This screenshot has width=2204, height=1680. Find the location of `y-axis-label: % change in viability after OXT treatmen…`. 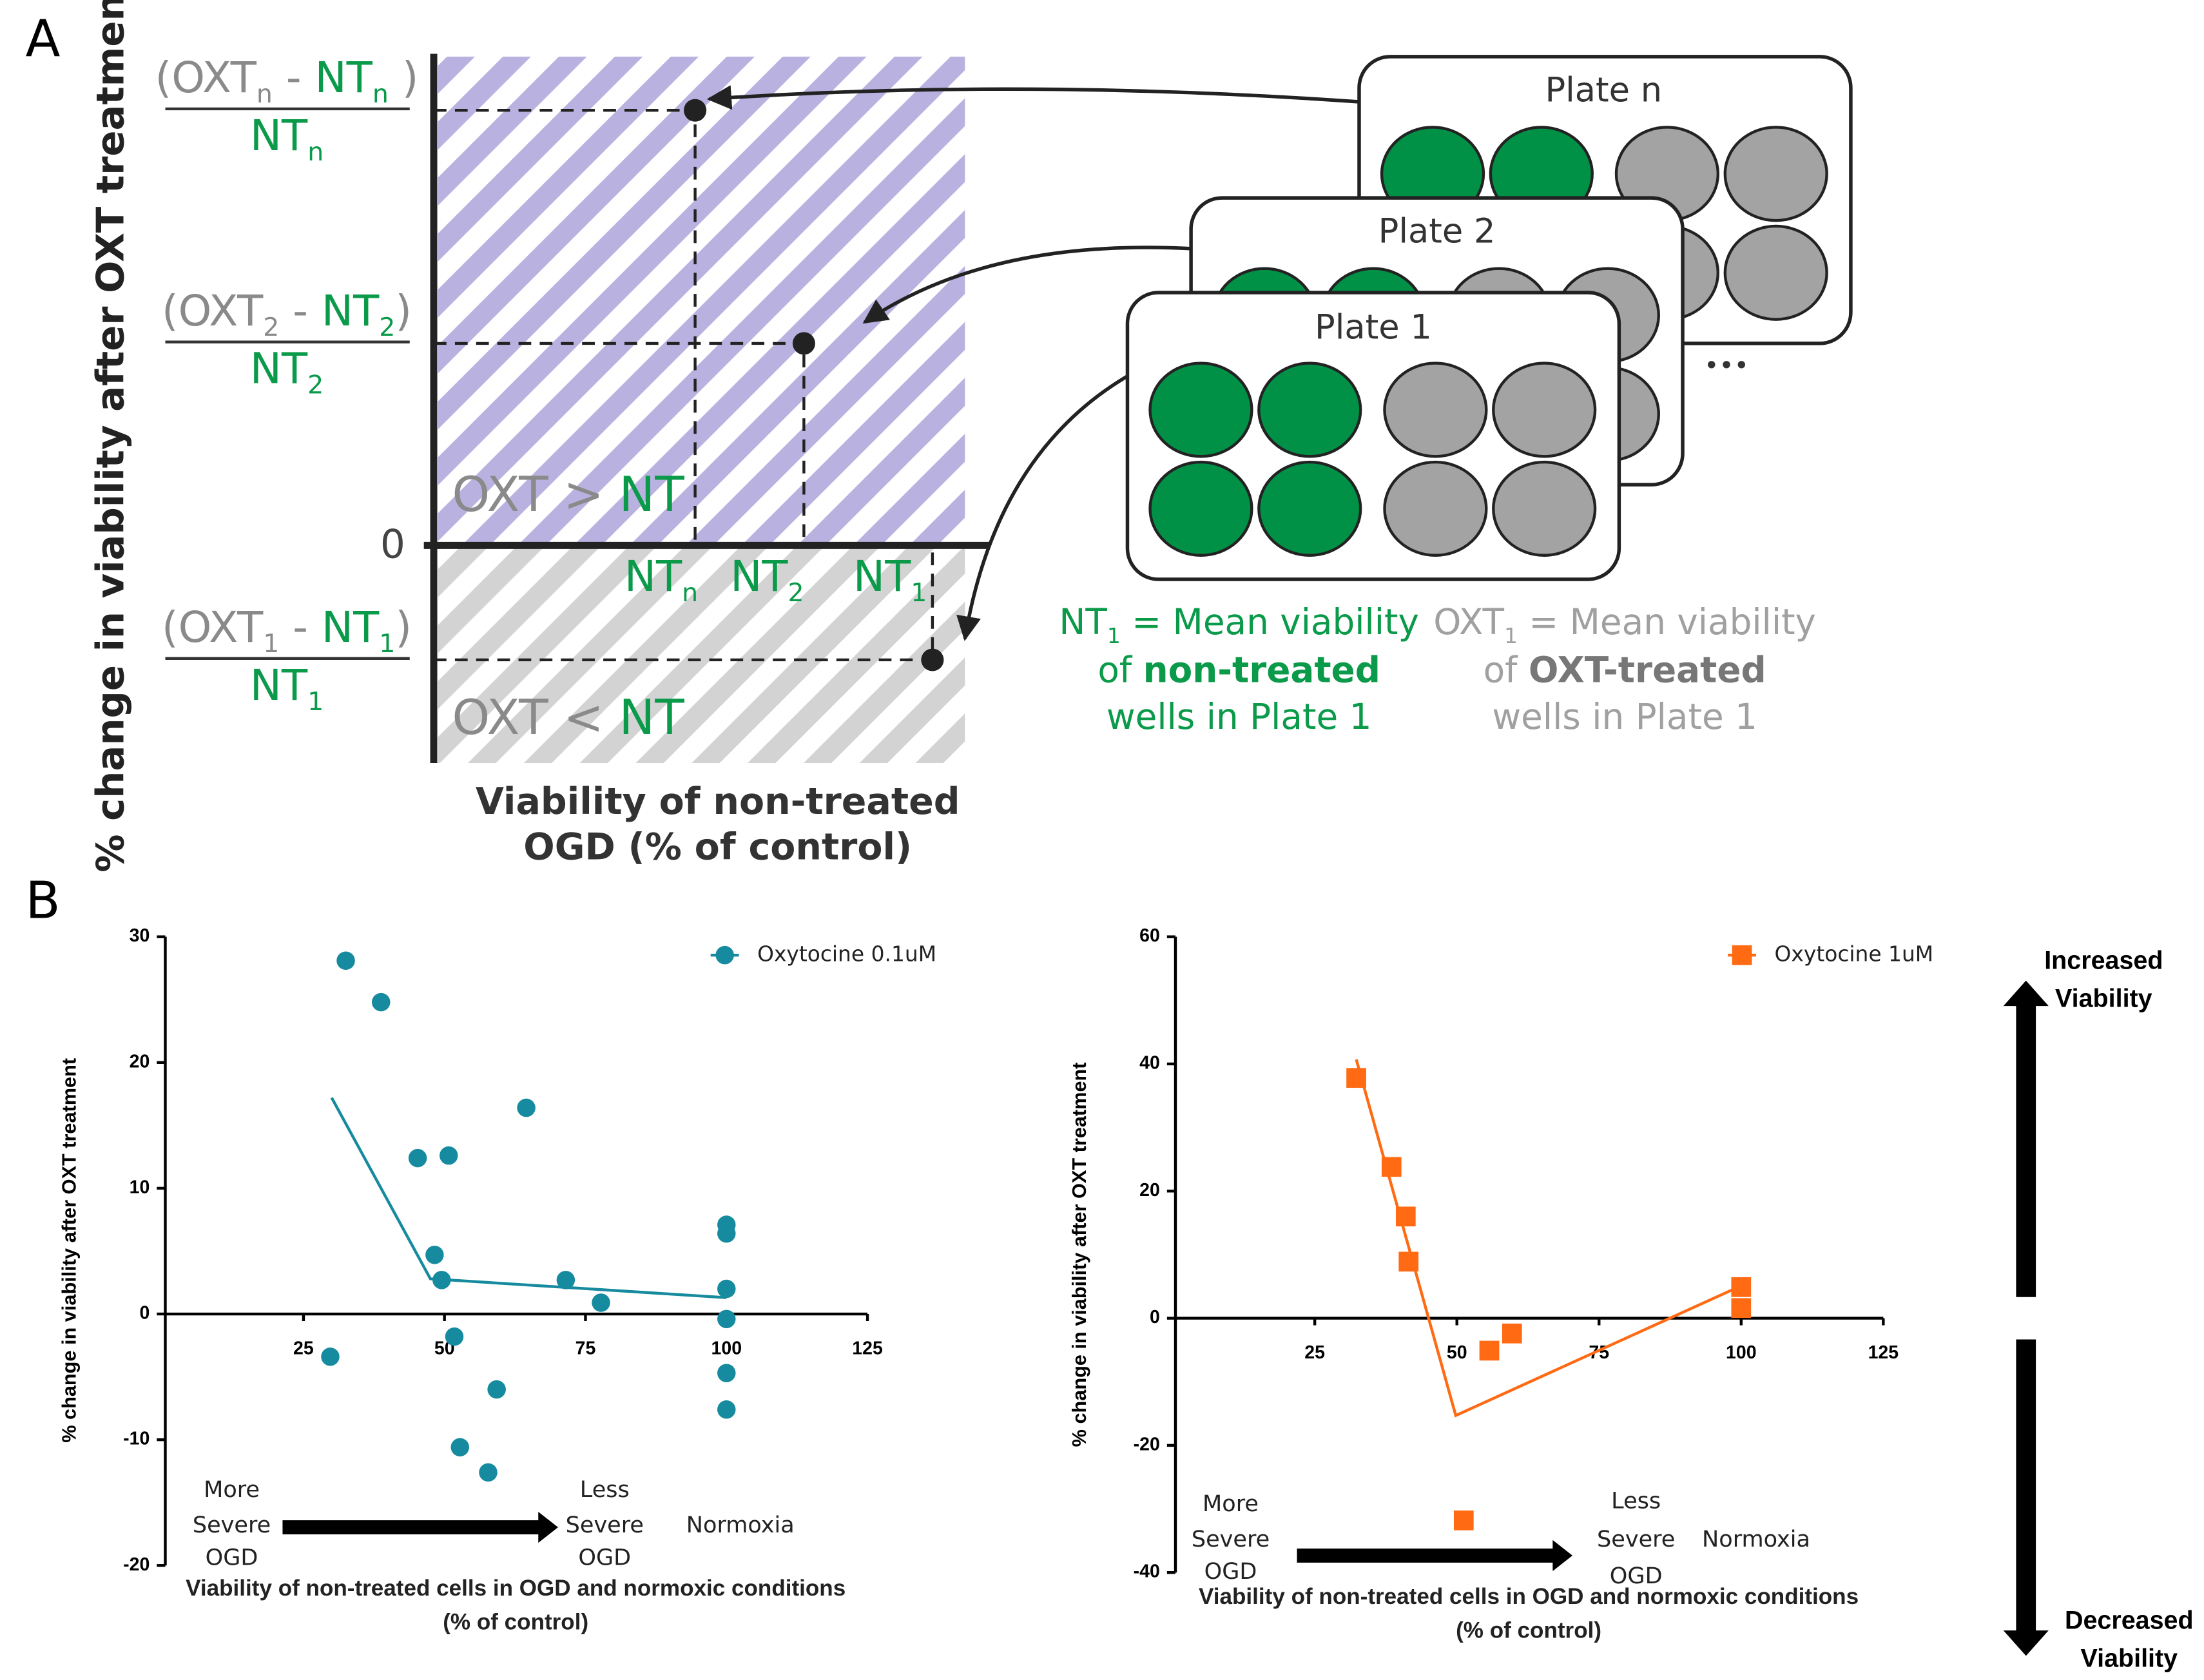

y-axis-label: % change in viability after OXT treatmen… is located at coordinates (1079, 1255).